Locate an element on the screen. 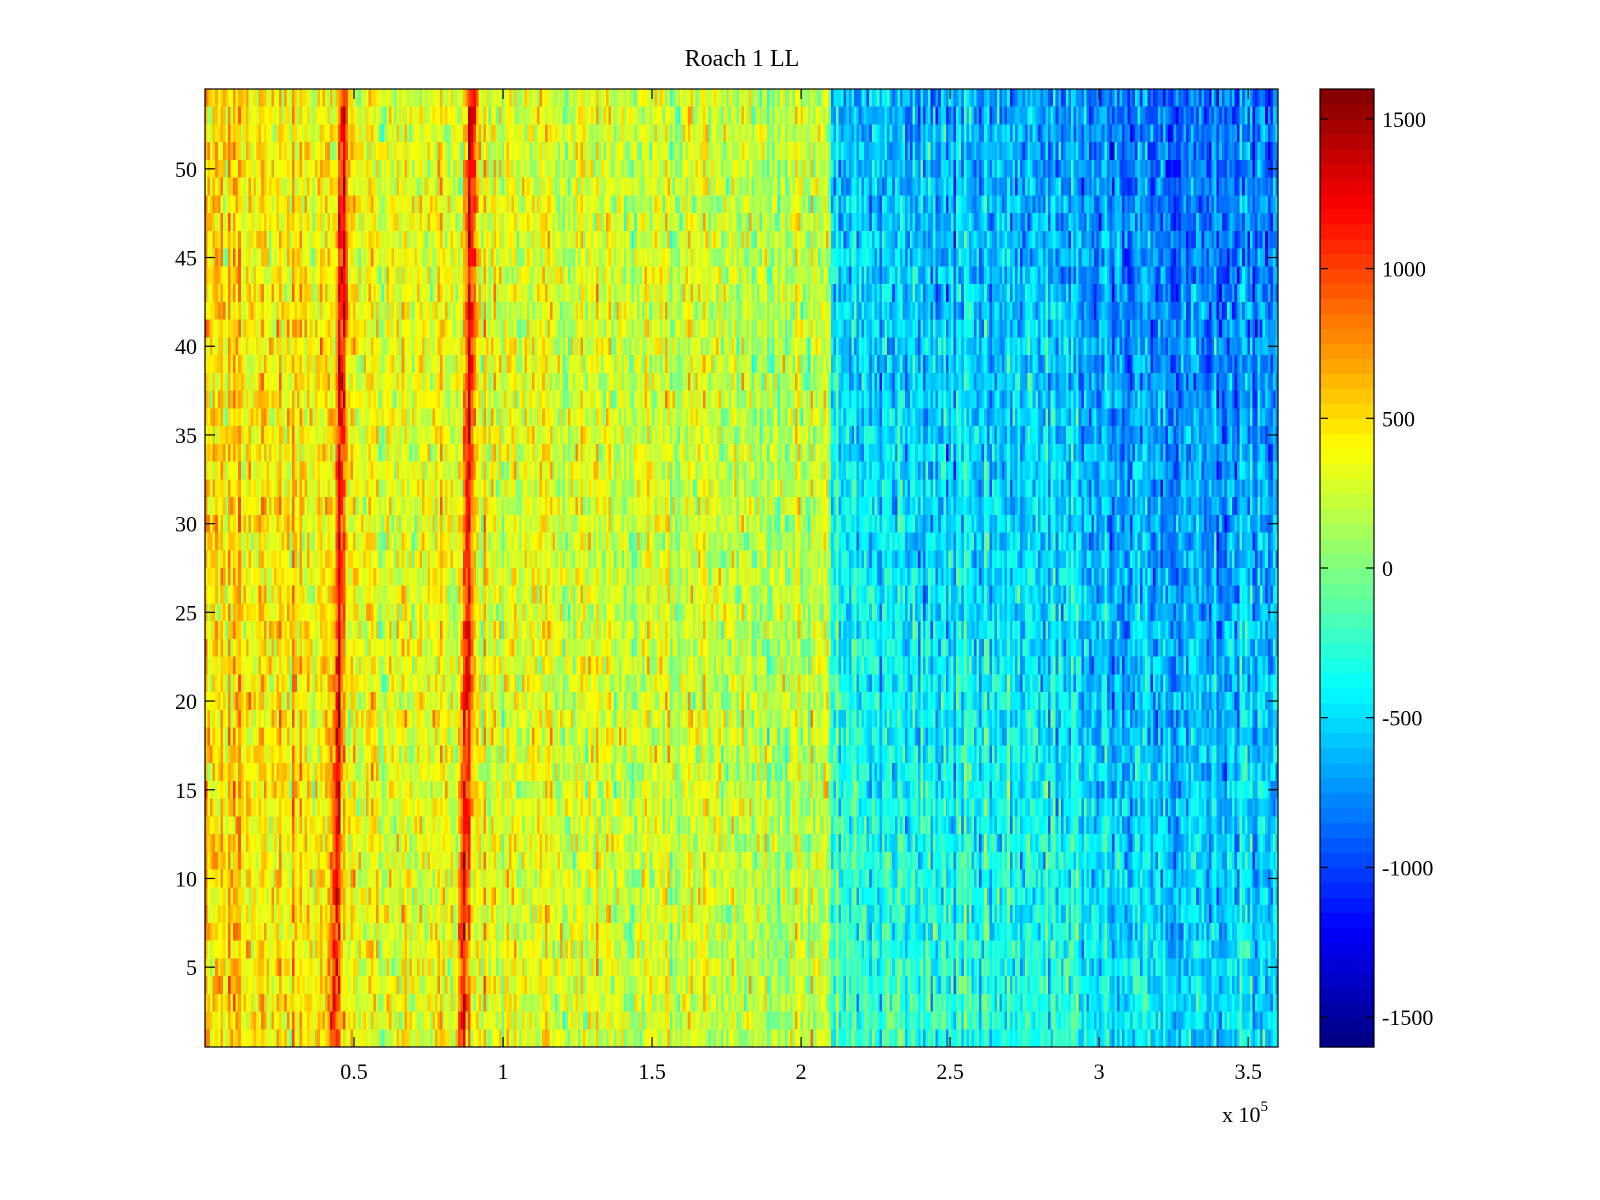 Image resolution: width=1600 pixels, height=1200 pixels. x-axis-multiplier-exponent: 5 is located at coordinates (1265, 1107).